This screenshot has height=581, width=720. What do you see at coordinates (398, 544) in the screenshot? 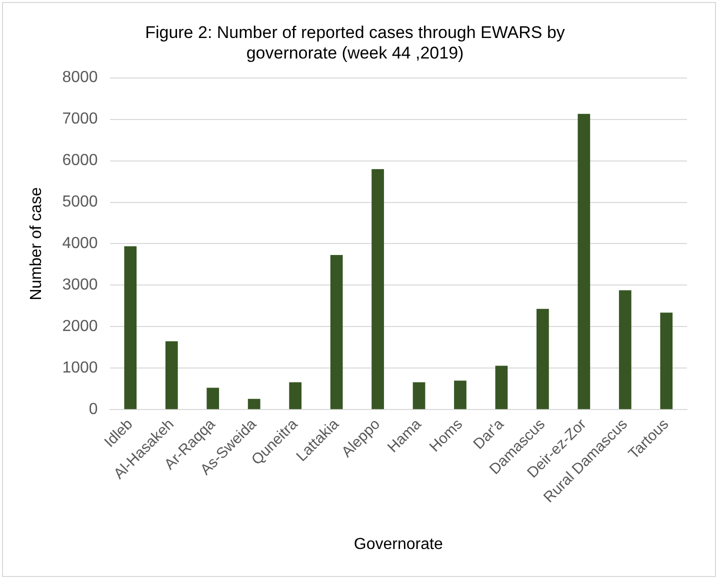
I see `x-axis-title: Governorate` at bounding box center [398, 544].